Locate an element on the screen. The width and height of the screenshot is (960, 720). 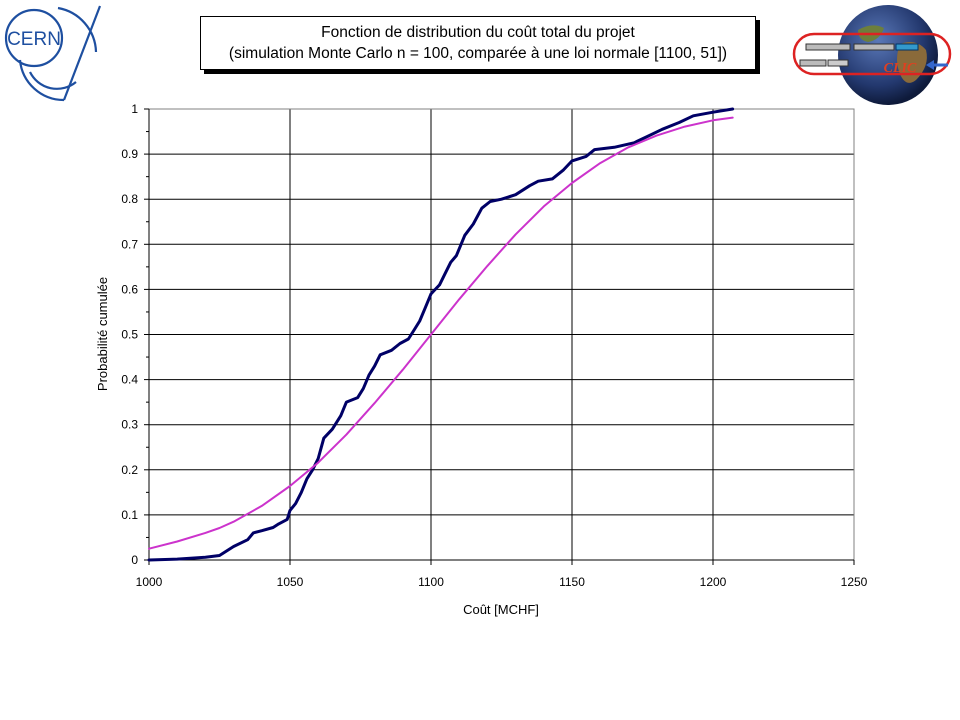
x-tick-label: 1200 is located at coordinates (713, 582).